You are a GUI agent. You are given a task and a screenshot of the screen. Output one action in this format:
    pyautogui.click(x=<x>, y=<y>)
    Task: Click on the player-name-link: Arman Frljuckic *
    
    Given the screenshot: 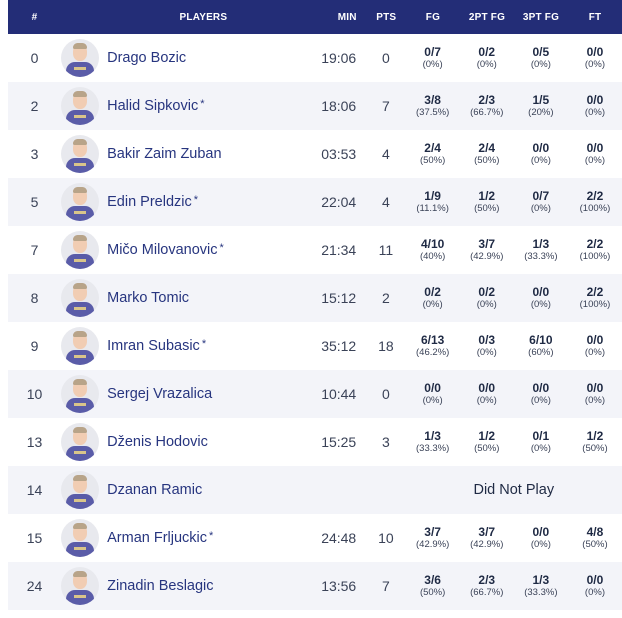 What is the action you would take?
    pyautogui.click(x=160, y=538)
    